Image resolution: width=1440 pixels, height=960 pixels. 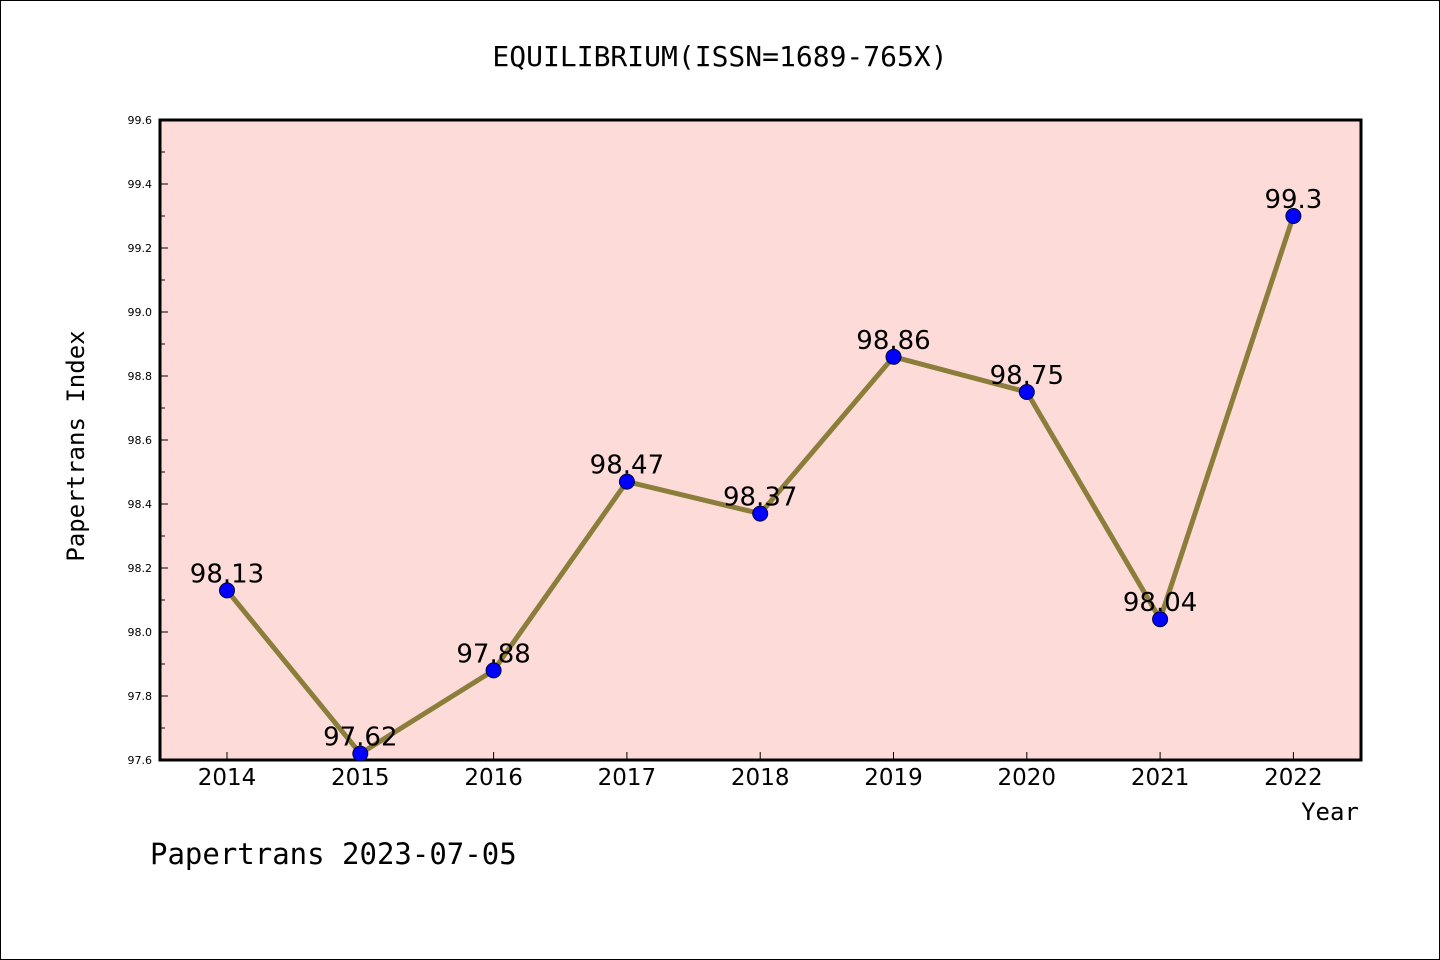 I want to click on y-tick-label: 99.4, so click(x=140, y=184).